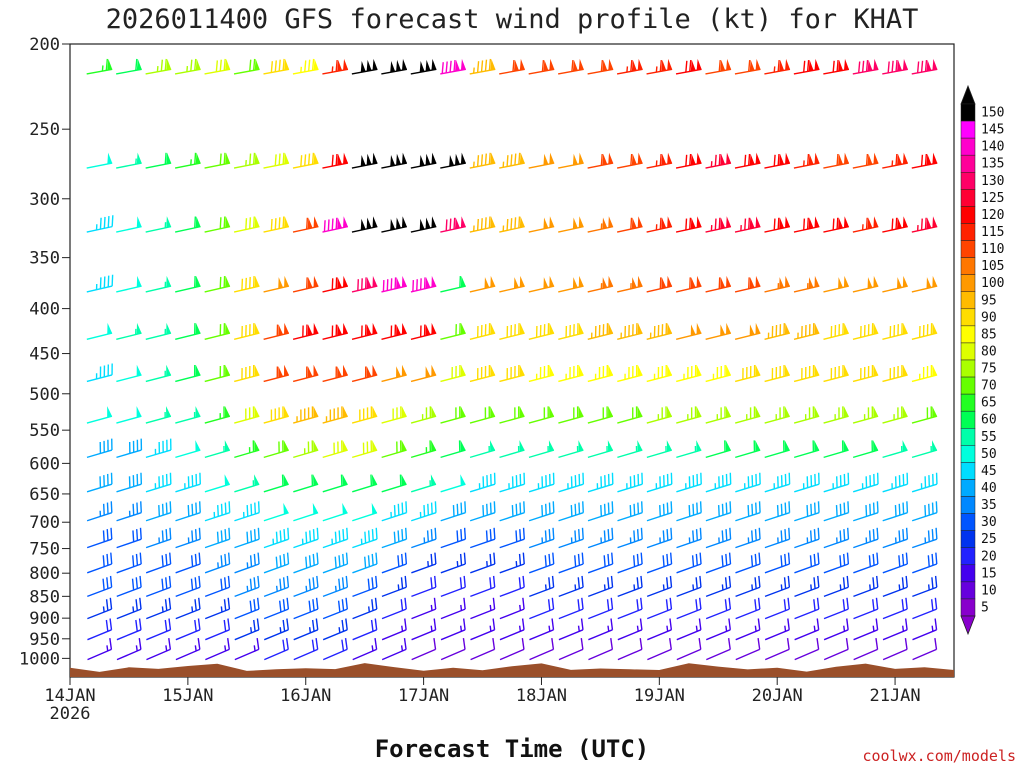 This screenshot has width=1024, height=768. I want to click on y-tick-label: 250, so click(44, 130).